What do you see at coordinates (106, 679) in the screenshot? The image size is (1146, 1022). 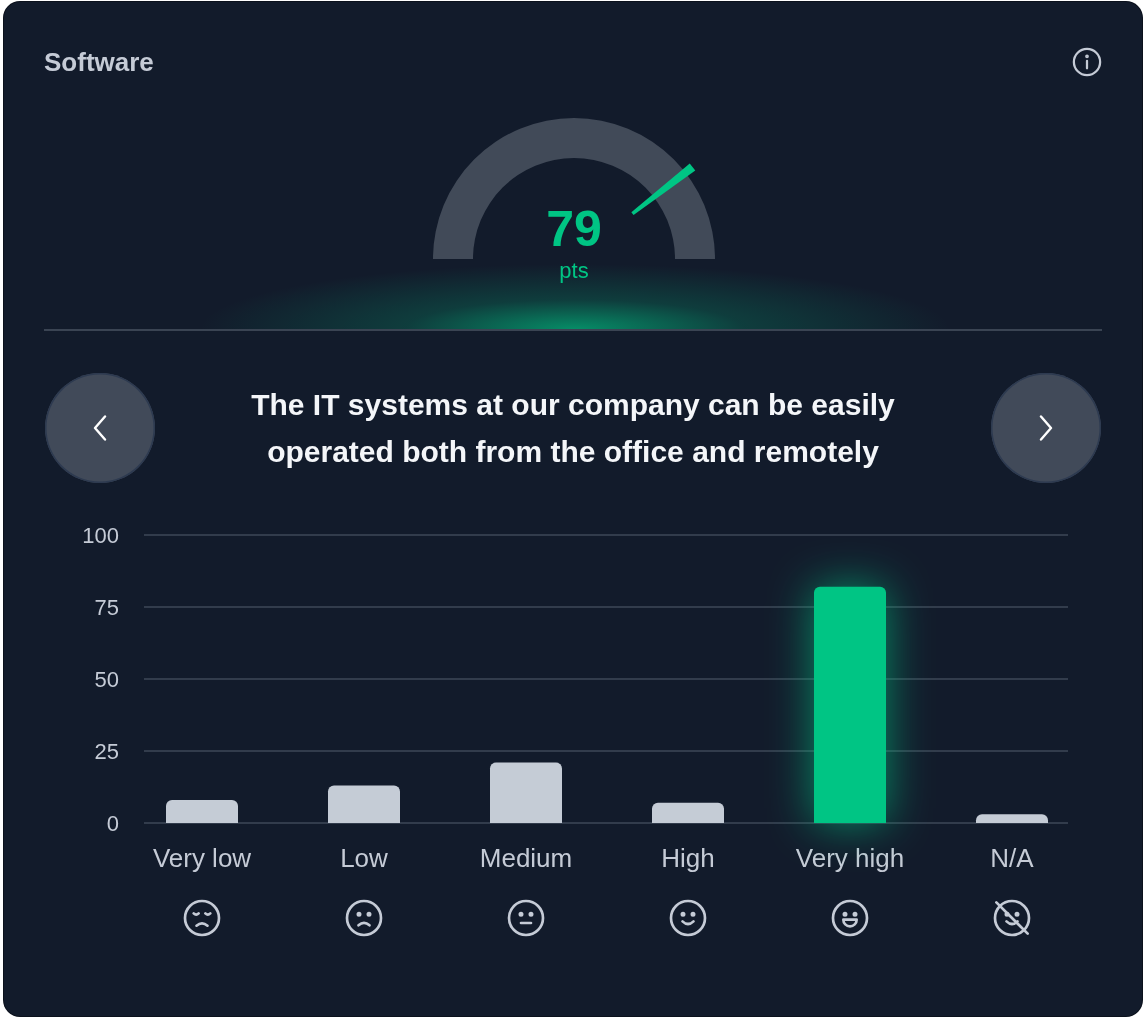 I see `y-tick-label: 50` at bounding box center [106, 679].